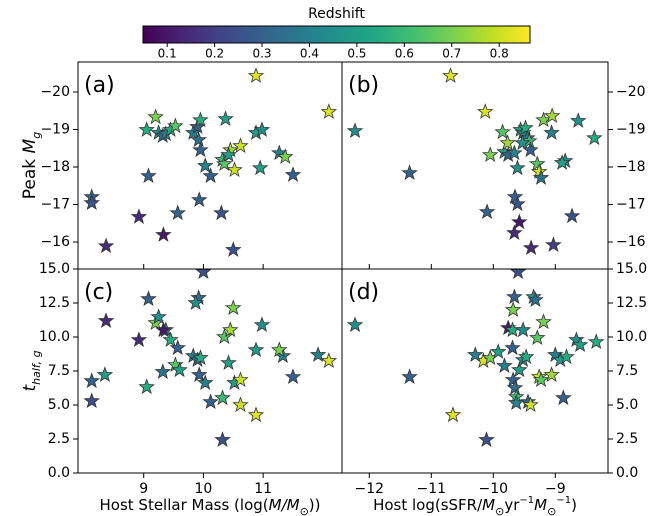 The image size is (649, 516). What do you see at coordinates (36, 367) in the screenshot?
I see `label-segment: half, g` at bounding box center [36, 367].